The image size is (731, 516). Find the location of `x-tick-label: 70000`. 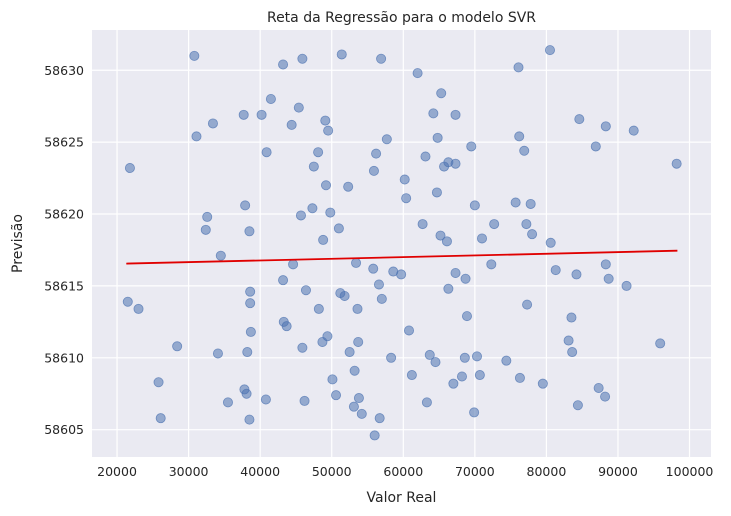

x-tick-label: 70000 is located at coordinates (475, 471).